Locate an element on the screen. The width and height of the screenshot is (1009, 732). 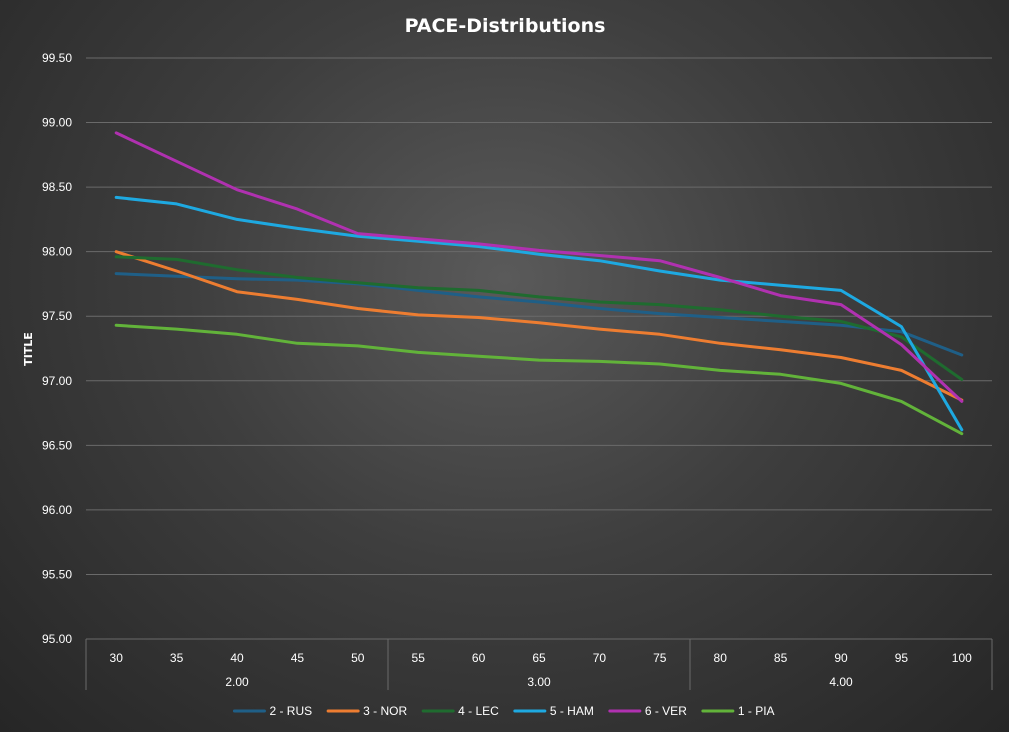
x-tick-label: 50 is located at coordinates (358, 658).